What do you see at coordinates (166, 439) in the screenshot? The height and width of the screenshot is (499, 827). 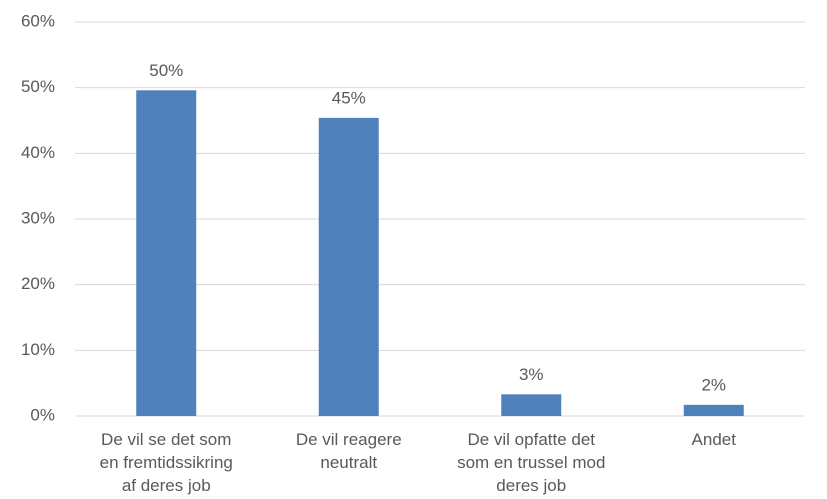 I see `x-tick-label-line: De vil se det som` at bounding box center [166, 439].